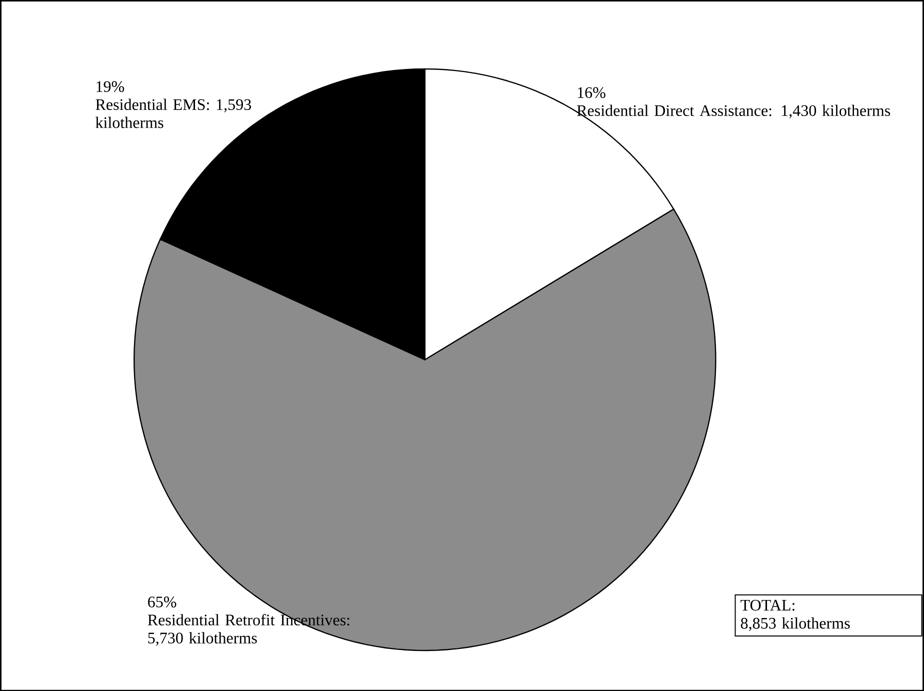 The height and width of the screenshot is (691, 924). What do you see at coordinates (202, 639) in the screenshot?
I see `text: 5,730 kilotherms` at bounding box center [202, 639].